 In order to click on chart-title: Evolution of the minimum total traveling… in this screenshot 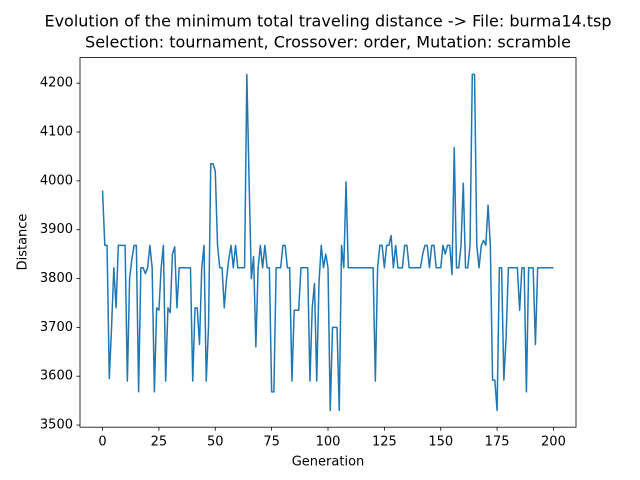, I will do `click(327, 21)`.